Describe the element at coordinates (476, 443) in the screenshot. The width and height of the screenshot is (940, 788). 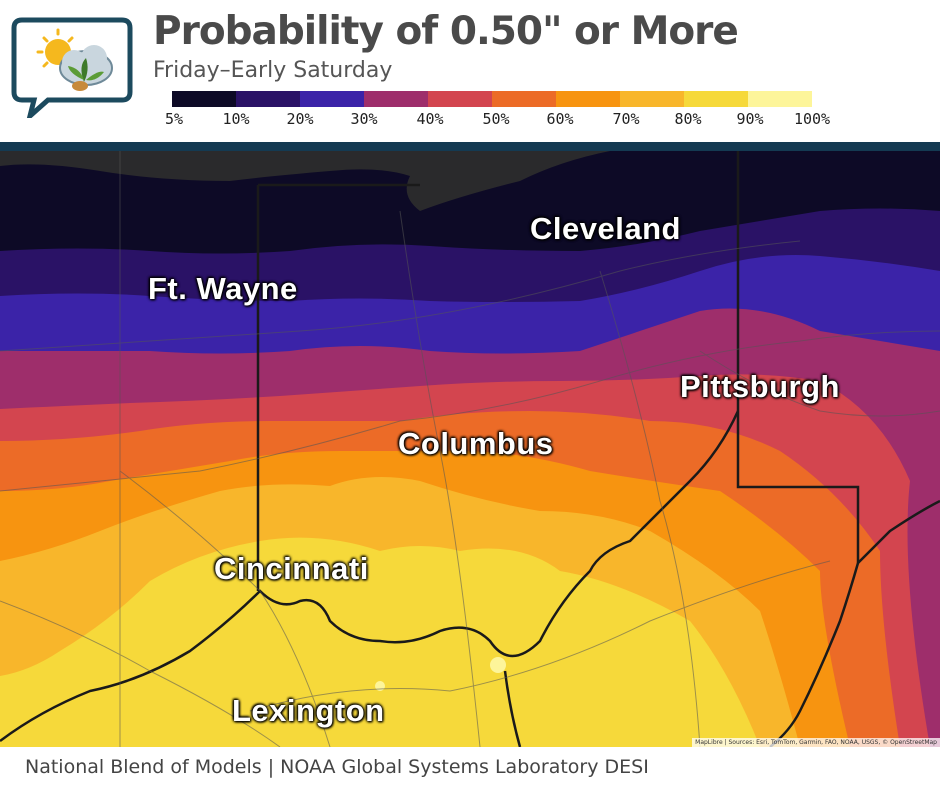
I see `city-label-columbus: Columbus` at that location.